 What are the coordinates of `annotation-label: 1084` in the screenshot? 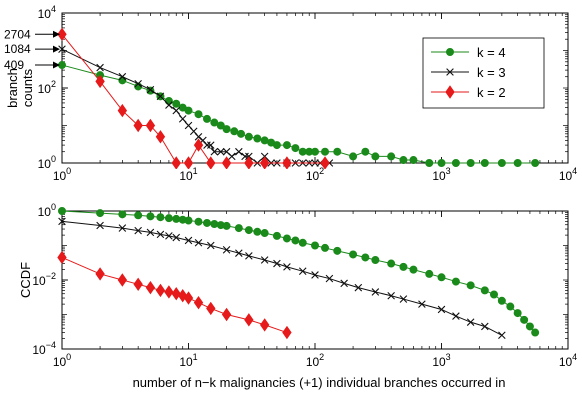 It's located at (17, 49).